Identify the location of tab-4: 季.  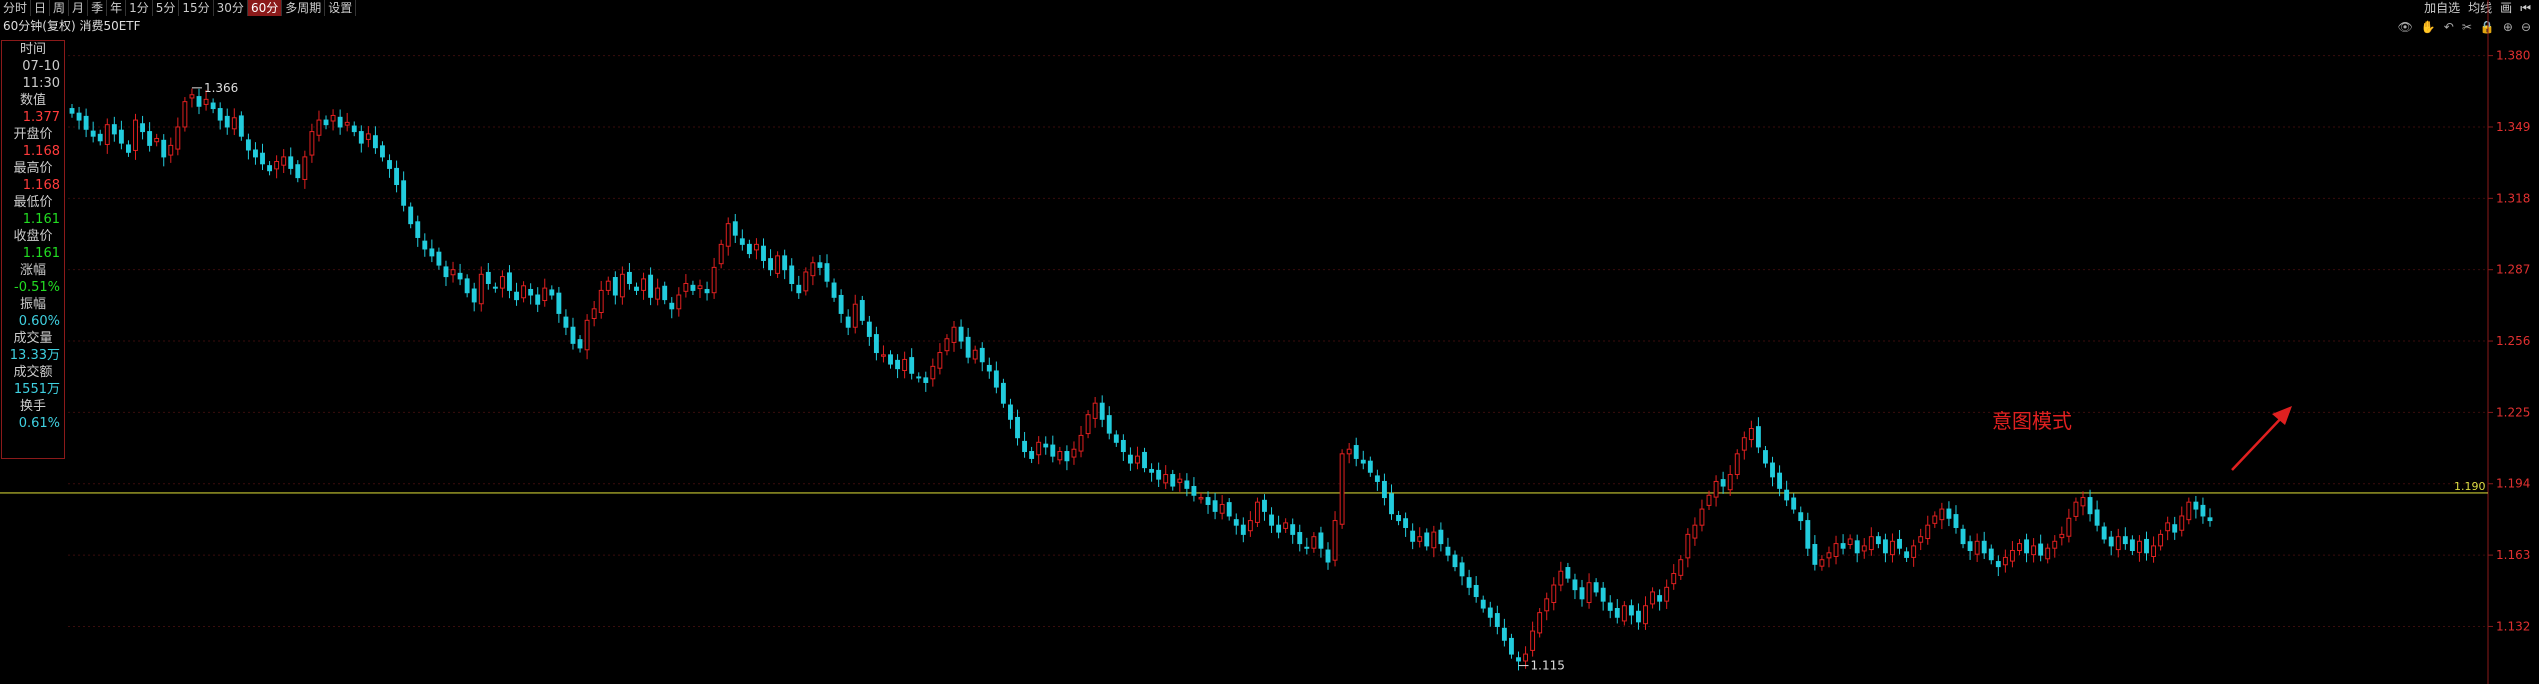
(98, 8).